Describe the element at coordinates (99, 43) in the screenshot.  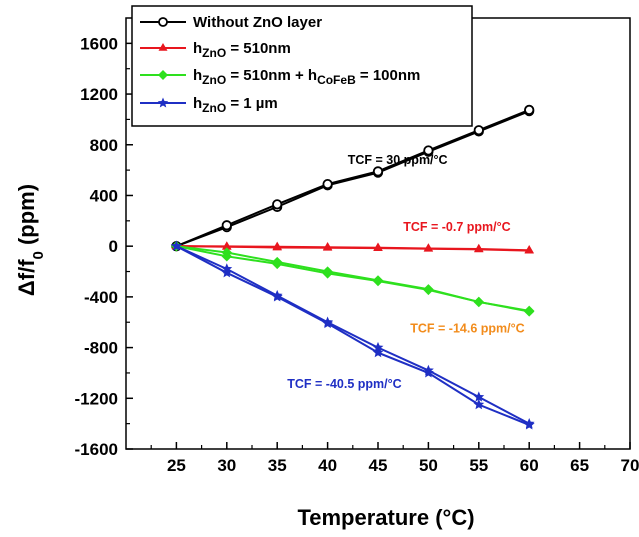
I see `y-tick-label: 1600` at that location.